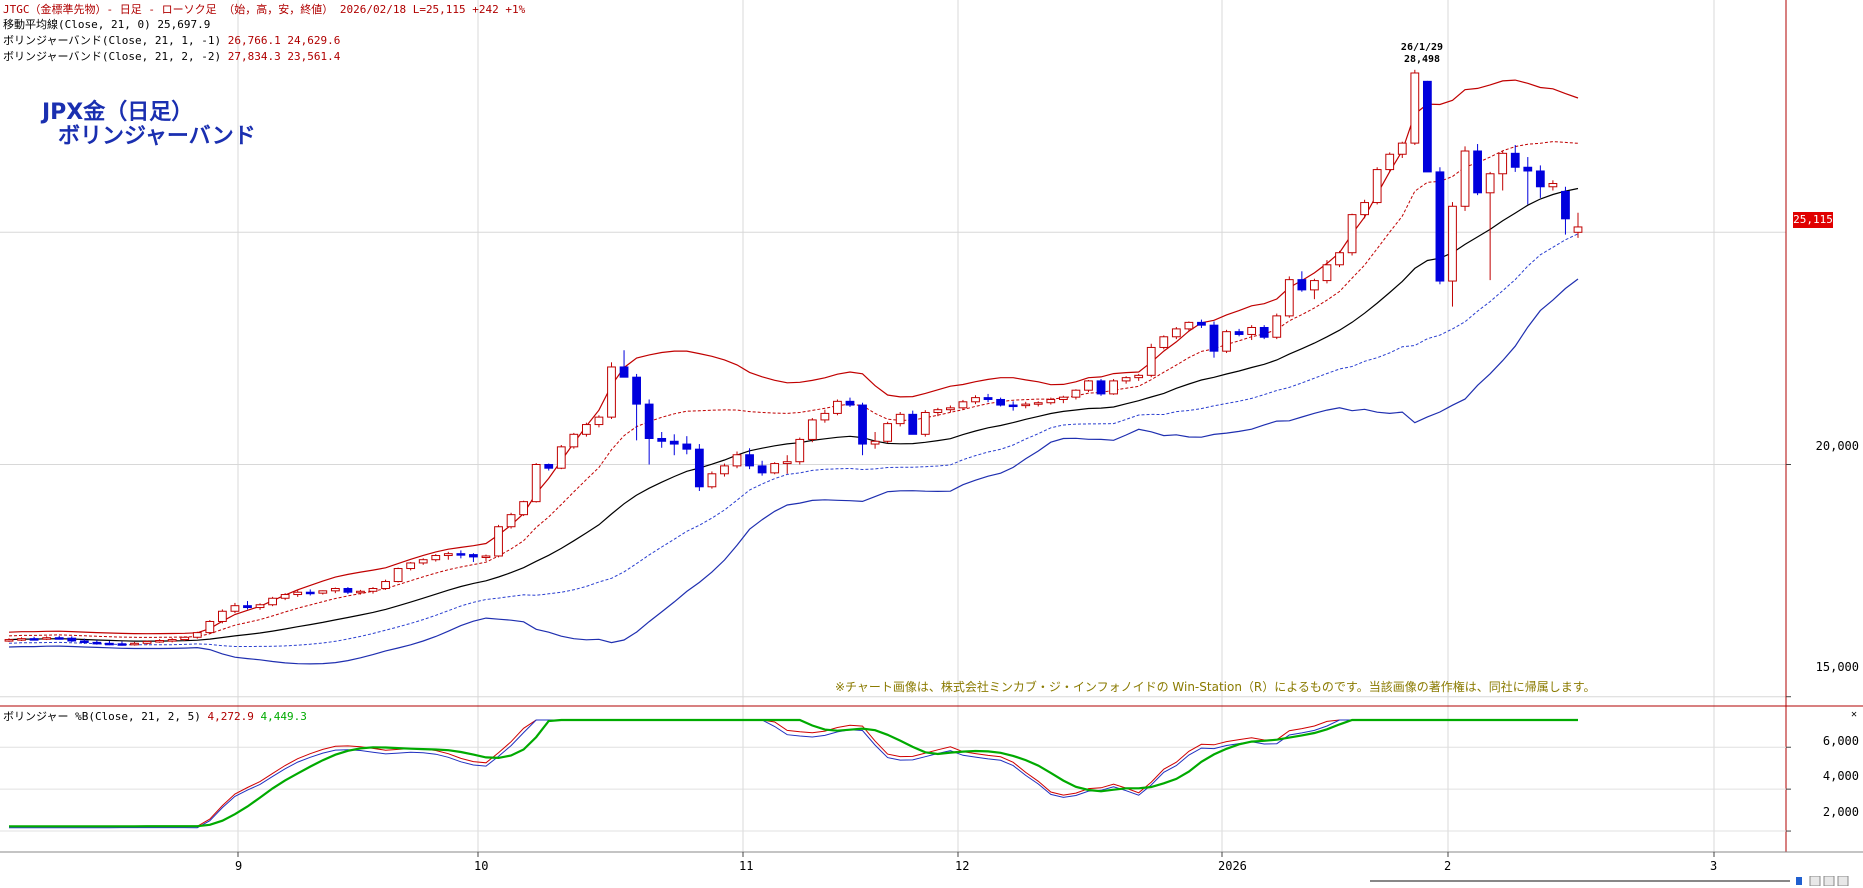 This screenshot has width=1863, height=888. I want to click on chart-subtitle: ボリンジャーバンド, so click(157, 136).